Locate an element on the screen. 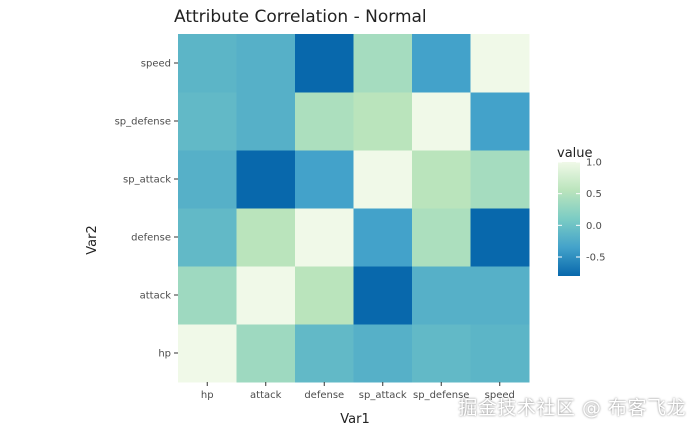 This screenshot has height=432, width=700. x-tick-label: attack is located at coordinates (266, 395).